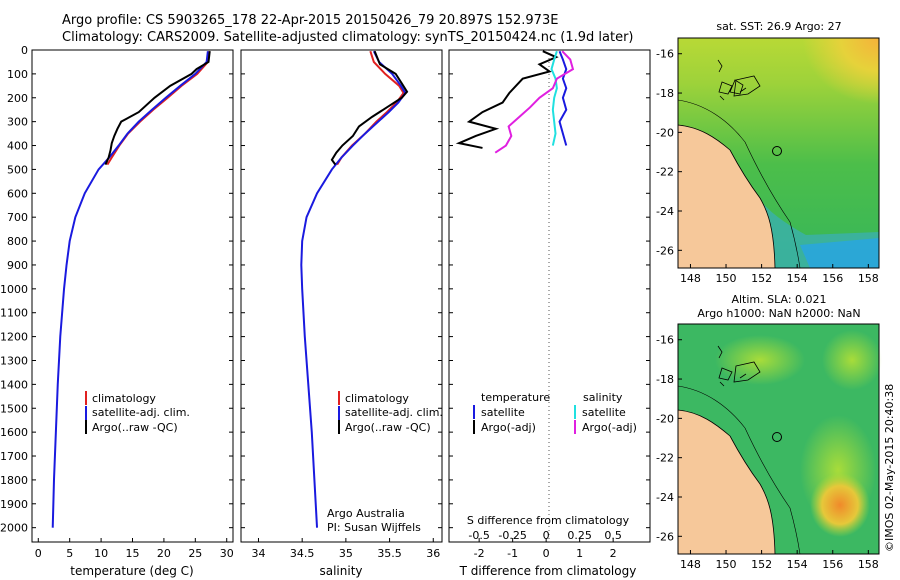 This screenshot has height=580, width=900. Describe the element at coordinates (133, 553) in the screenshot. I see `x-tick-label: 15` at that location.